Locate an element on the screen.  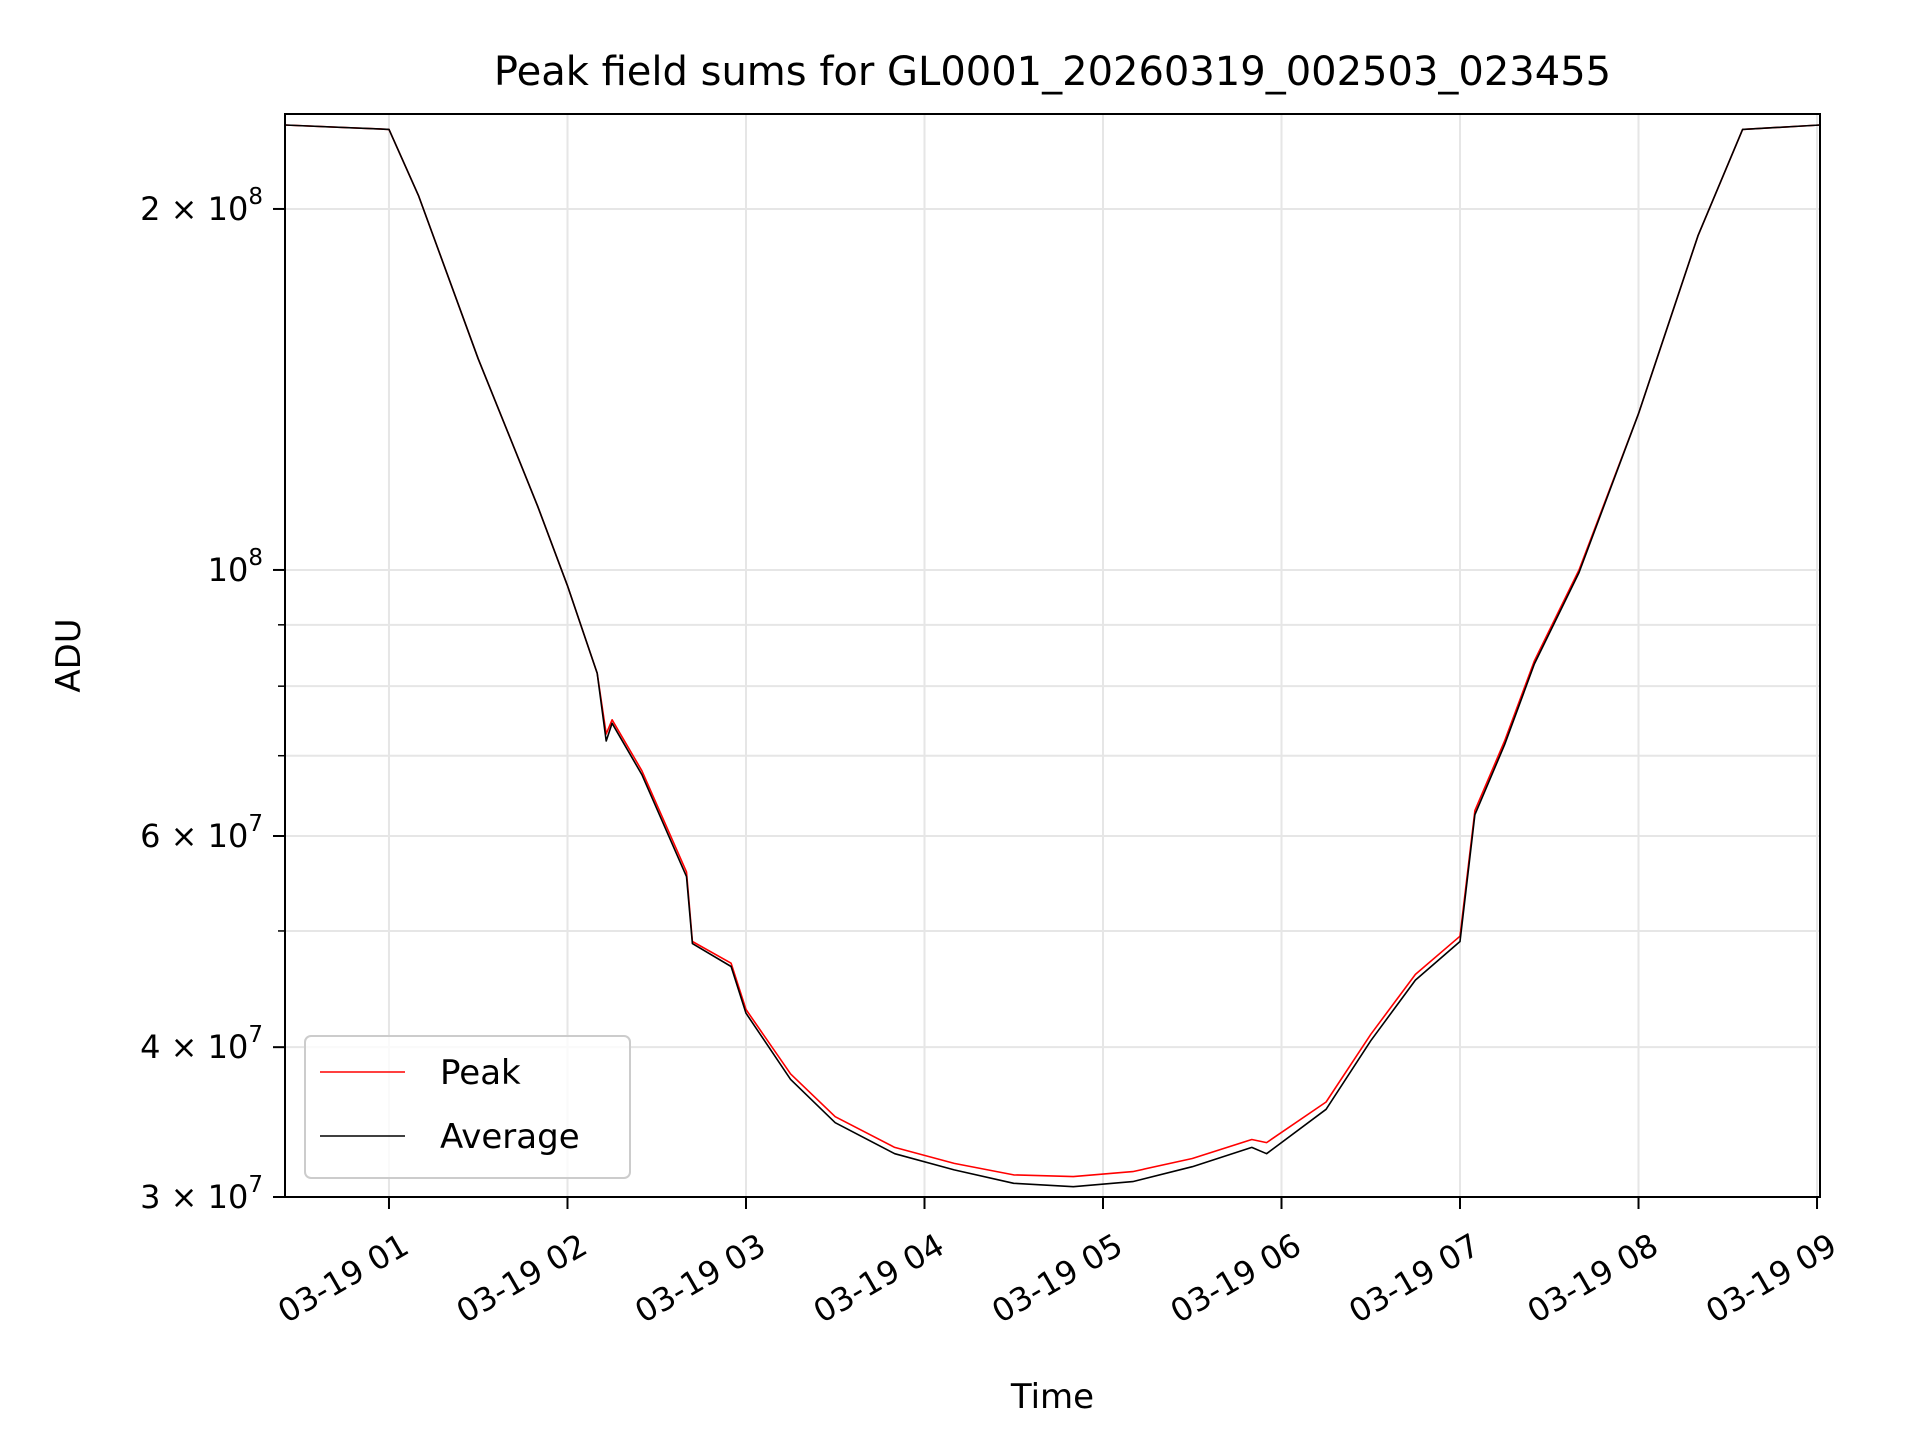
legend-label-peak: Peak is located at coordinates (480, 1073).